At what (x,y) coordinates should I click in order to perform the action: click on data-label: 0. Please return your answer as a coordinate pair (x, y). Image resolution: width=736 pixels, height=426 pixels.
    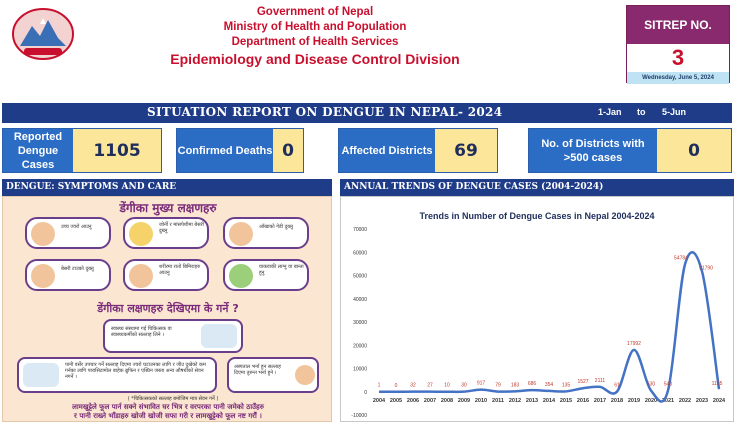
    Looking at the image, I should click on (396, 386).